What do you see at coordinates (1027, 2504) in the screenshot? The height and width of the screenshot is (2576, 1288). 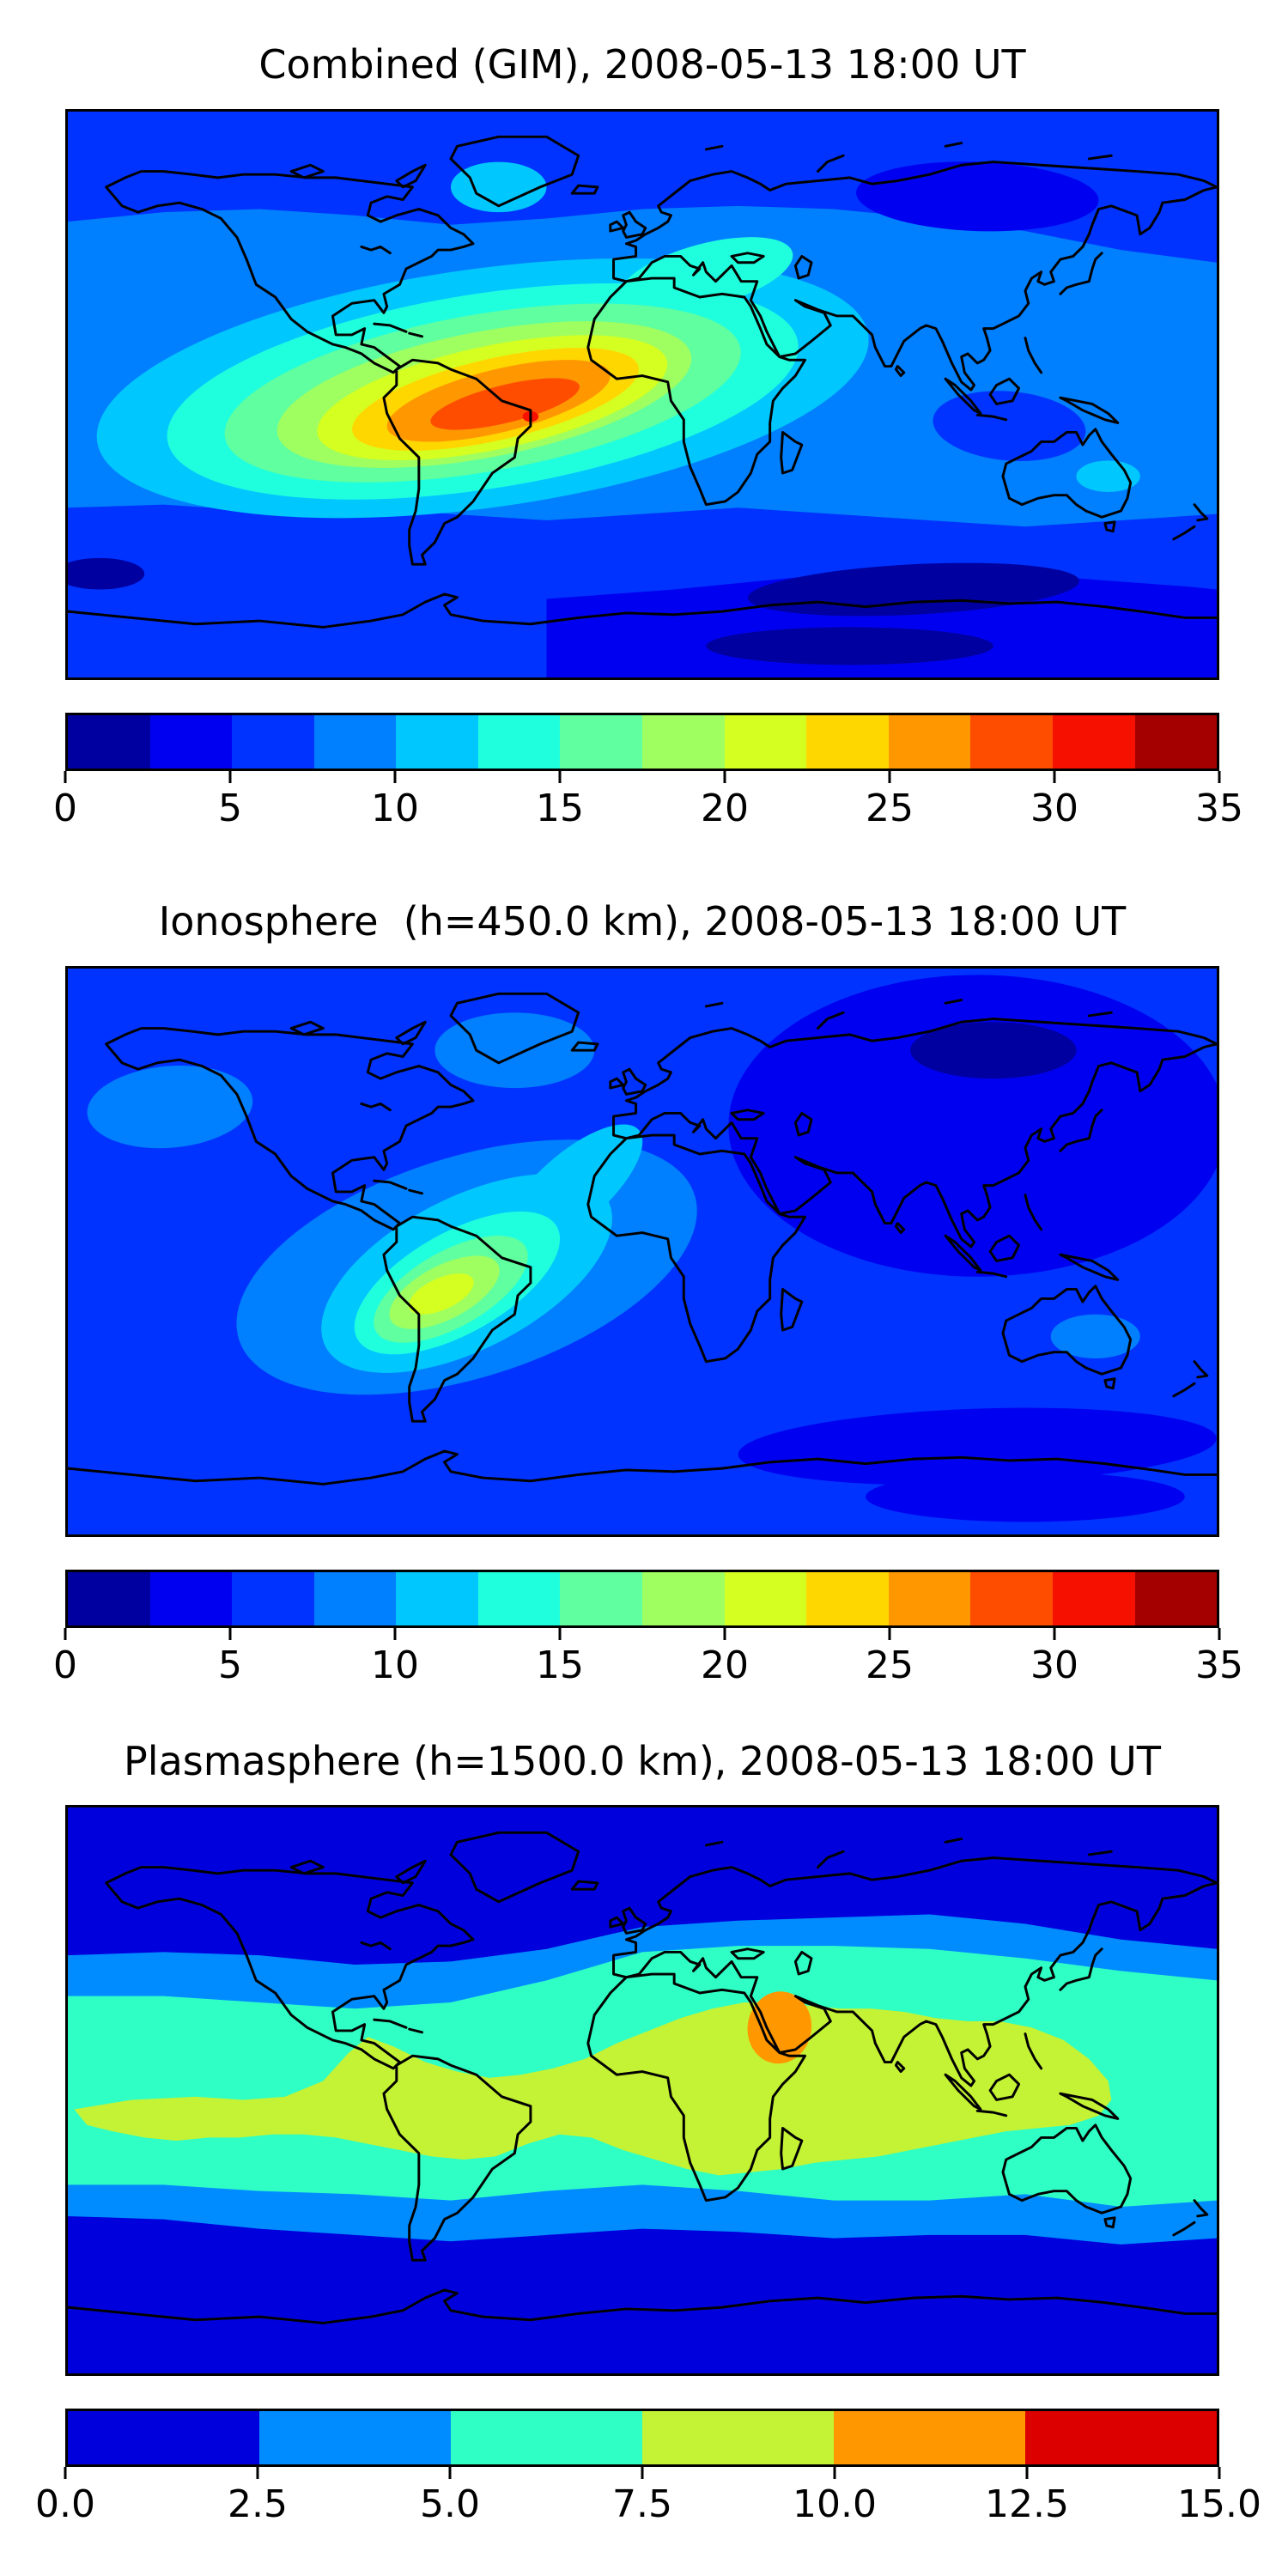 I see `colorbar-tick-label: 12.5` at bounding box center [1027, 2504].